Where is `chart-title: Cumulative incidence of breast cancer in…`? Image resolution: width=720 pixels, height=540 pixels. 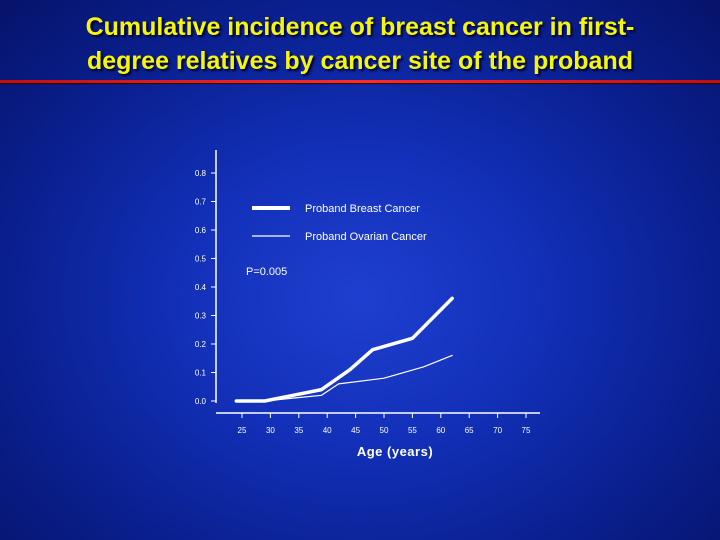
chart-title: Cumulative incidence of breast cancer in… is located at coordinates (360, 44).